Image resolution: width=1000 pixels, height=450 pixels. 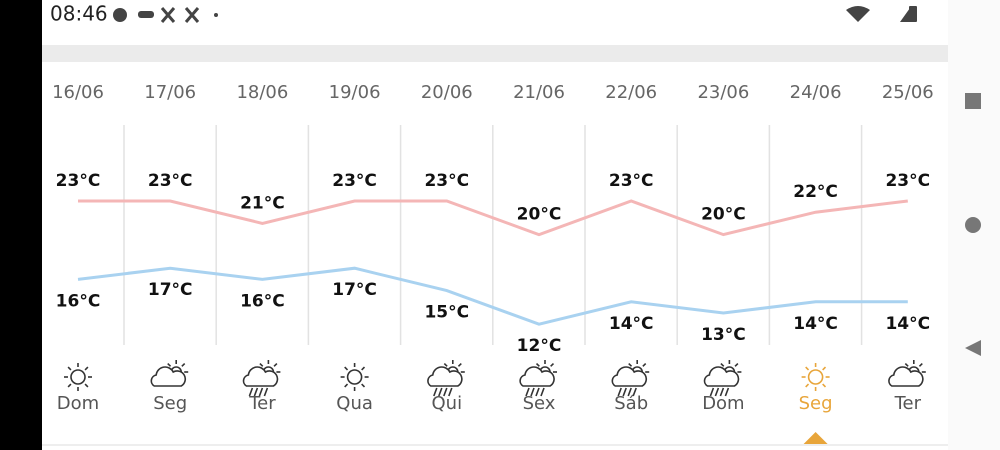 What do you see at coordinates (262, 92) in the screenshot?
I see `date-label: 18/06` at bounding box center [262, 92].